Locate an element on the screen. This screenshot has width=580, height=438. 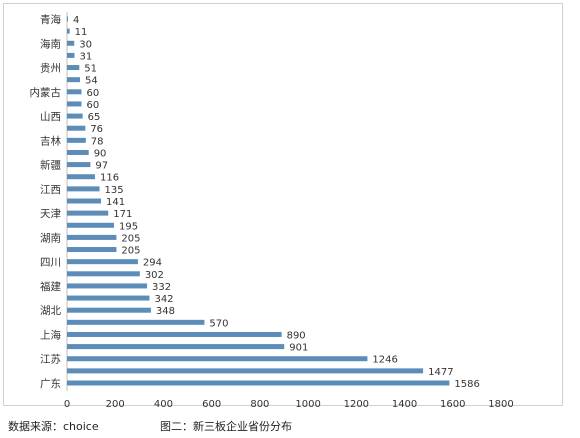
x-tick-label: 1600 is located at coordinates (452, 403).